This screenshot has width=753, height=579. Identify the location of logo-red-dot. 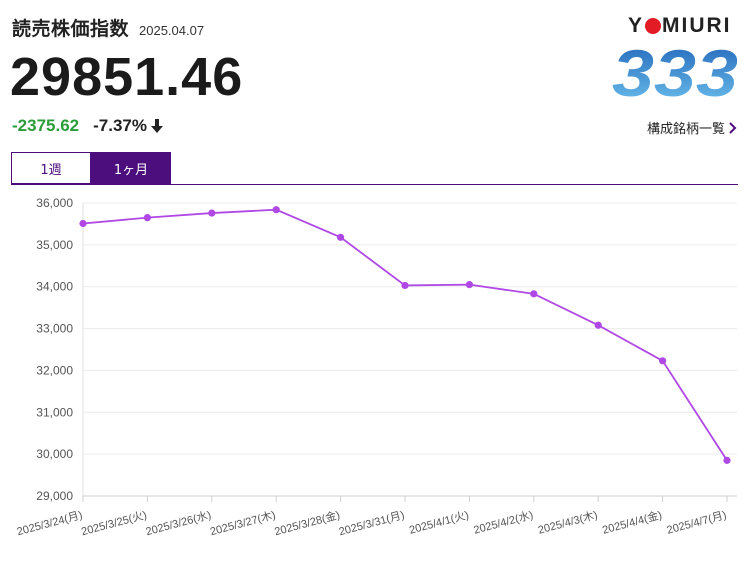
(653, 26).